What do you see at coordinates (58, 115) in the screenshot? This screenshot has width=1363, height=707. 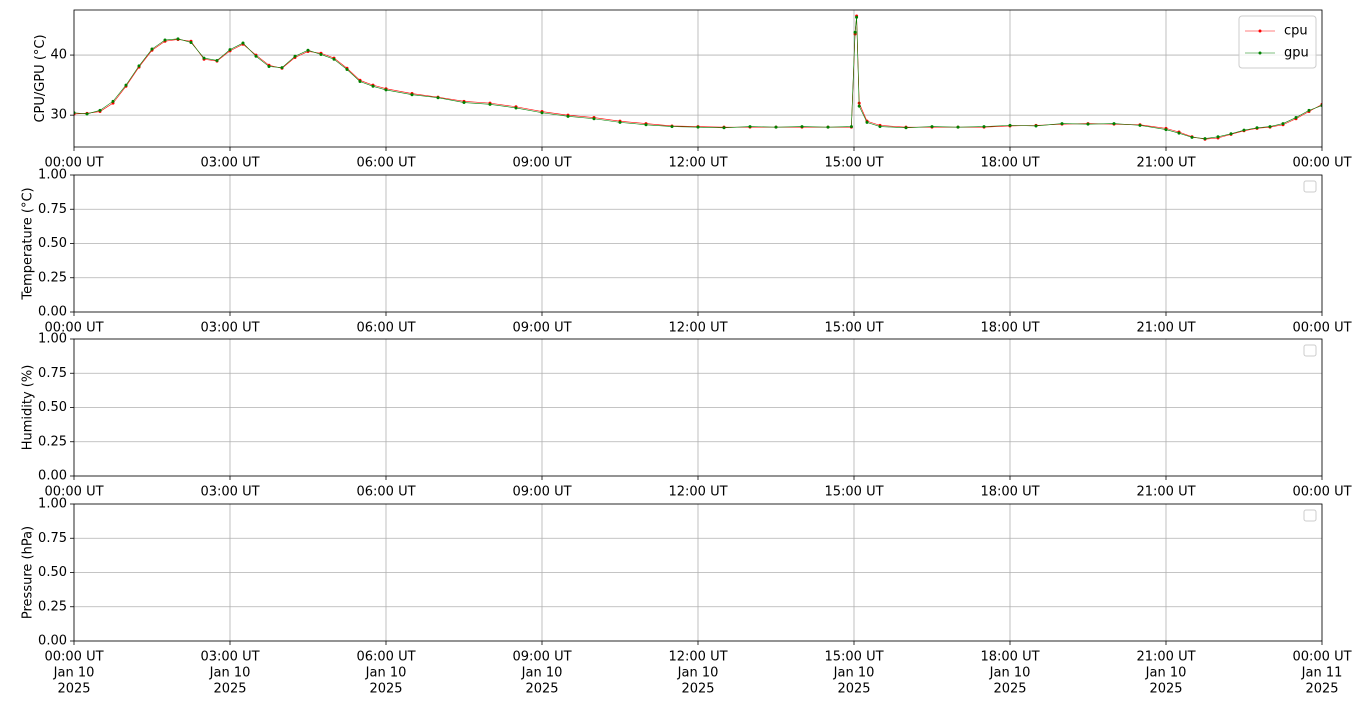 I see `y-tick-label: 30` at bounding box center [58, 115].